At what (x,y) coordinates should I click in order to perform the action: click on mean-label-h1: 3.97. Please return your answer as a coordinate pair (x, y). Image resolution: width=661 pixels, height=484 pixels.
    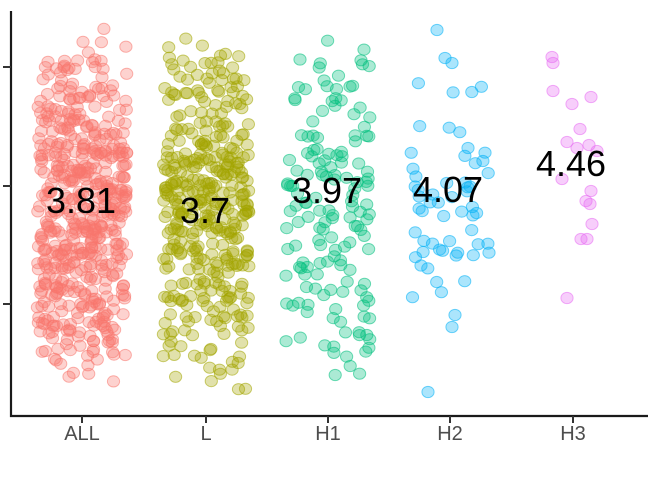
    Looking at the image, I should click on (327, 190).